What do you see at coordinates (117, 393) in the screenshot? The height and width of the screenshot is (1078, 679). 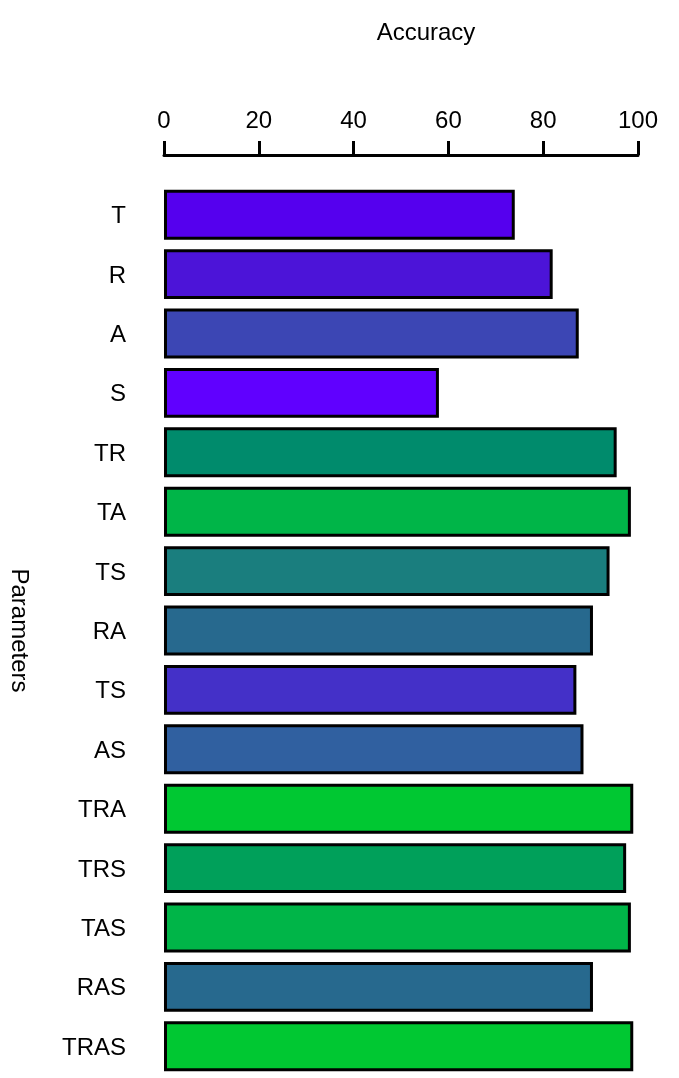 I see `y-tick-label: S` at bounding box center [117, 393].